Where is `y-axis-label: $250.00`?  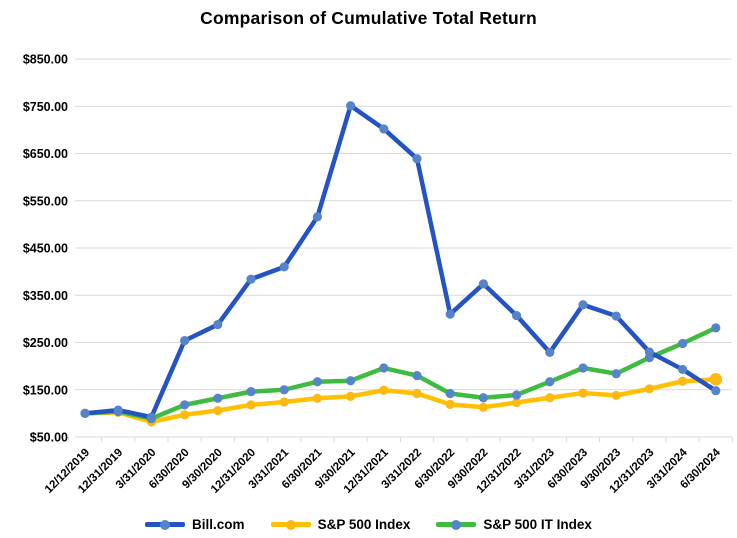 y-axis-label: $250.00 is located at coordinates (45, 343).